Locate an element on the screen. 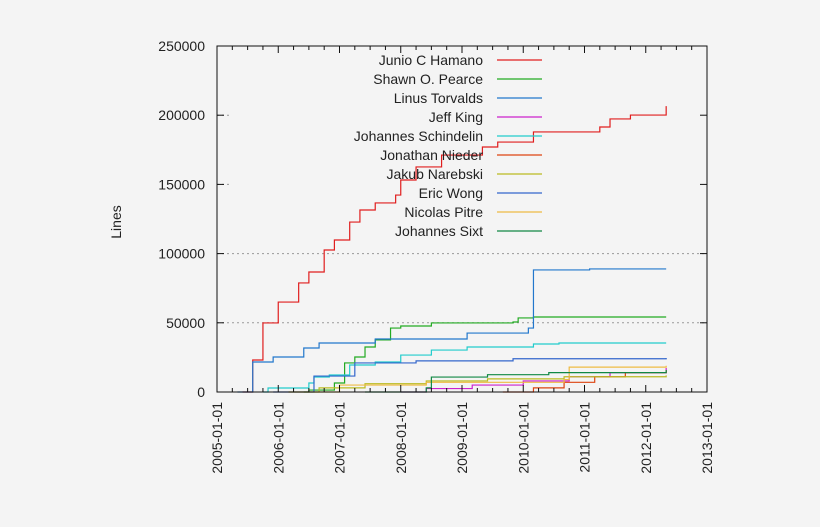 The width and height of the screenshot is (820, 527). x-tick-label: 2006-01-01 is located at coordinates (278, 438).